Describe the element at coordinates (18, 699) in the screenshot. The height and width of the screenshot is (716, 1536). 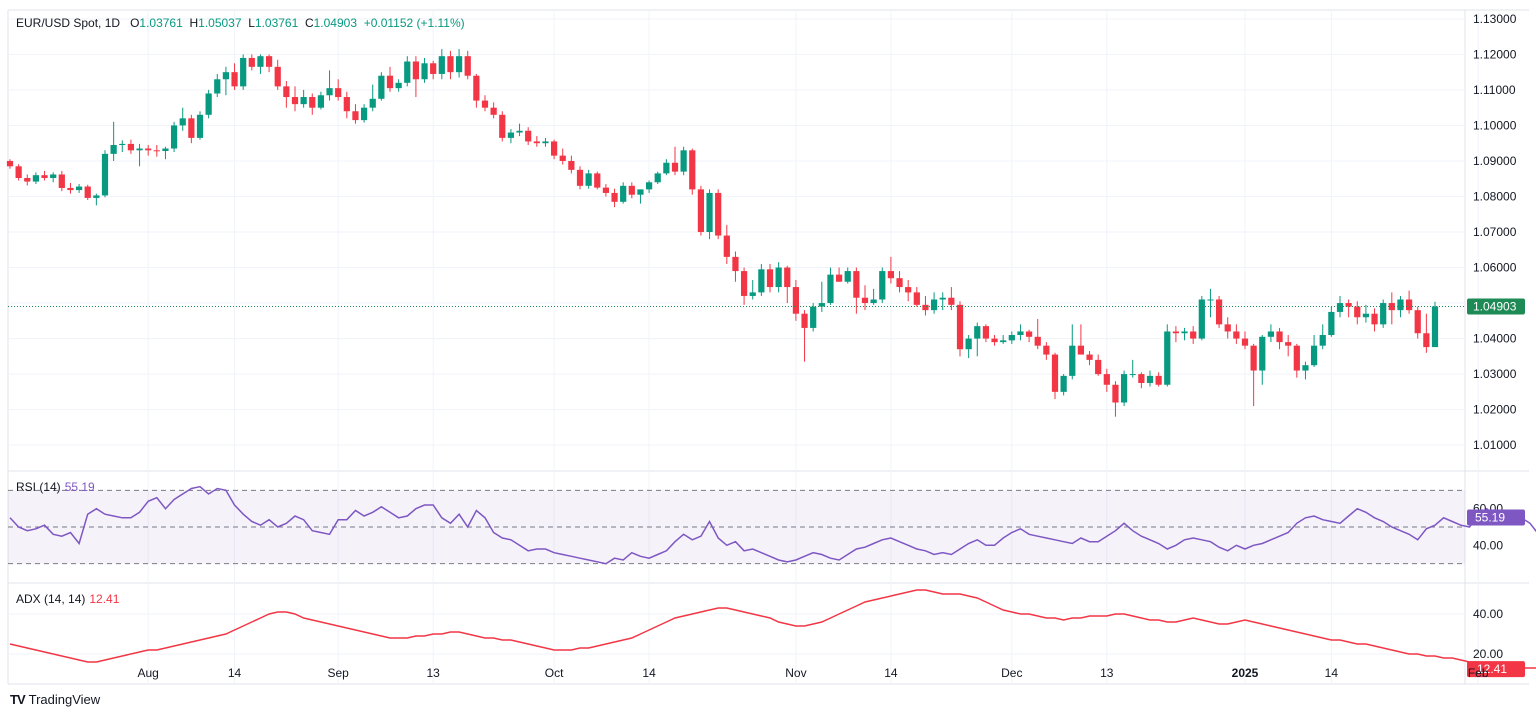
I see `tradingview-logo: TV` at that location.